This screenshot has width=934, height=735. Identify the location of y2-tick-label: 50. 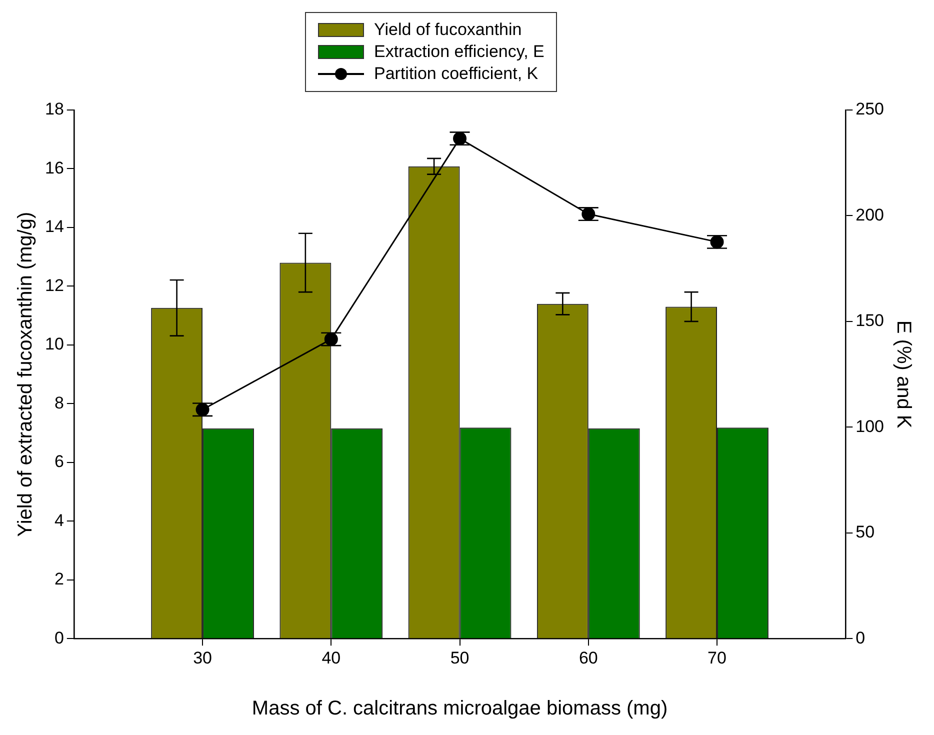
(865, 532).